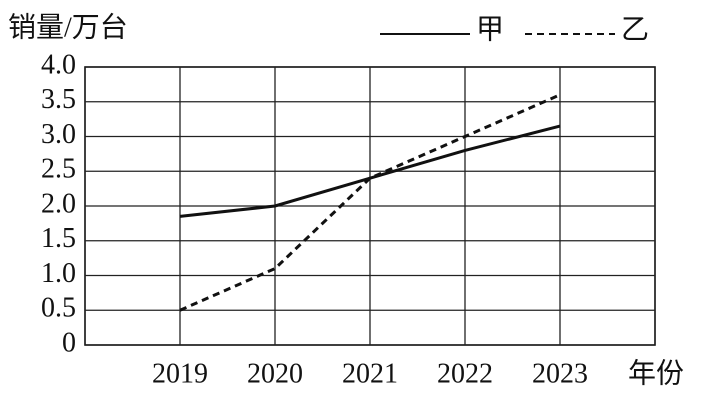  I want to click on y-axis-label: 销量/万台, so click(68, 27).